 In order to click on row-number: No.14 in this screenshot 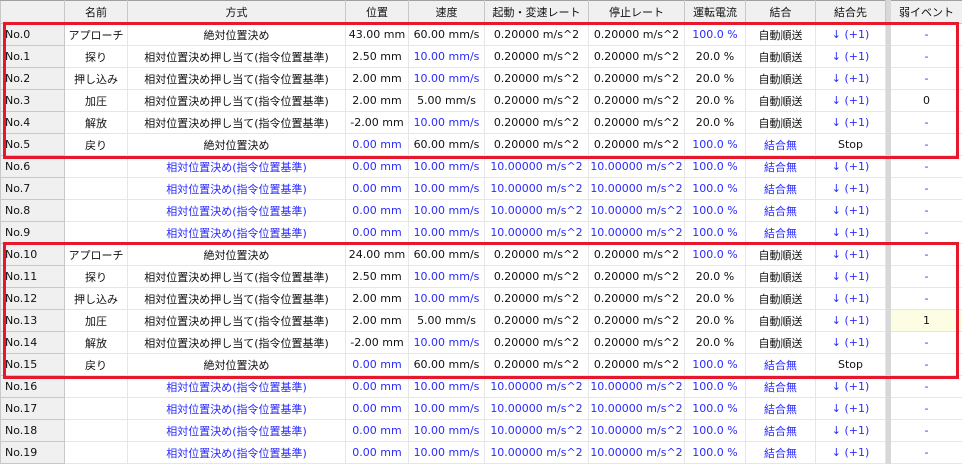, I will do `click(32, 342)`.